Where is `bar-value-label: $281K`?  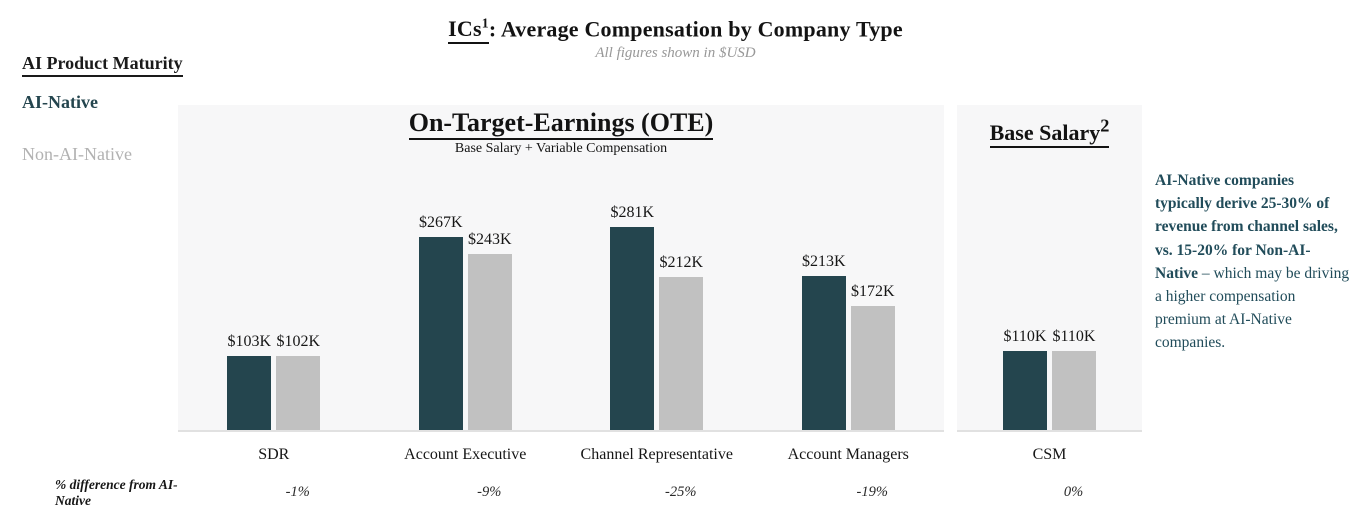 bar-value-label: $281K is located at coordinates (632, 212).